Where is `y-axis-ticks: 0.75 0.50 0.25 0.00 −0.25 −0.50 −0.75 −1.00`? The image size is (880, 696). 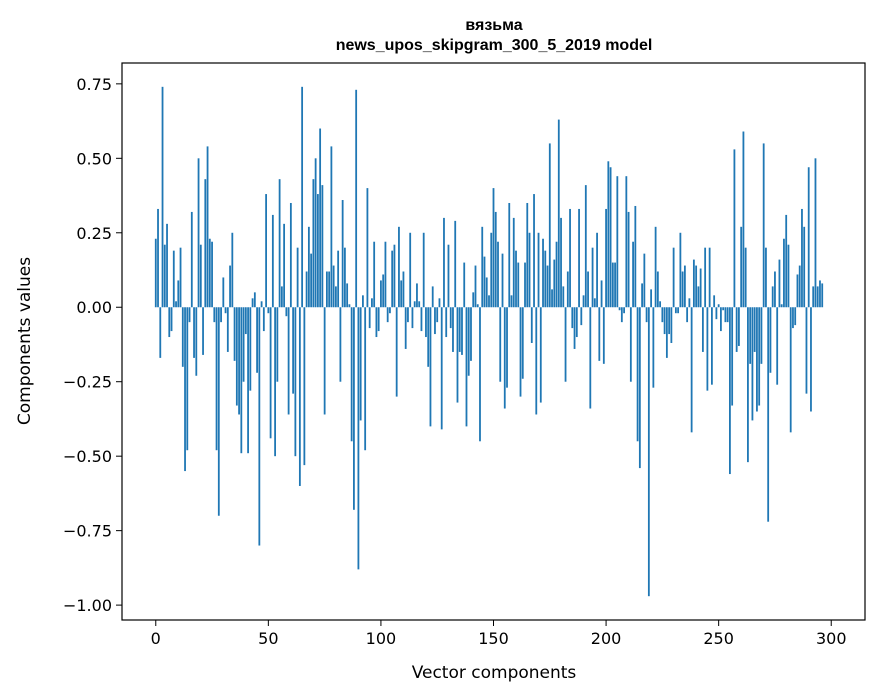 y-axis-ticks: 0.75 0.50 0.25 0.00 −0.25 −0.50 −0.75 −1.00 is located at coordinates (92, 345).